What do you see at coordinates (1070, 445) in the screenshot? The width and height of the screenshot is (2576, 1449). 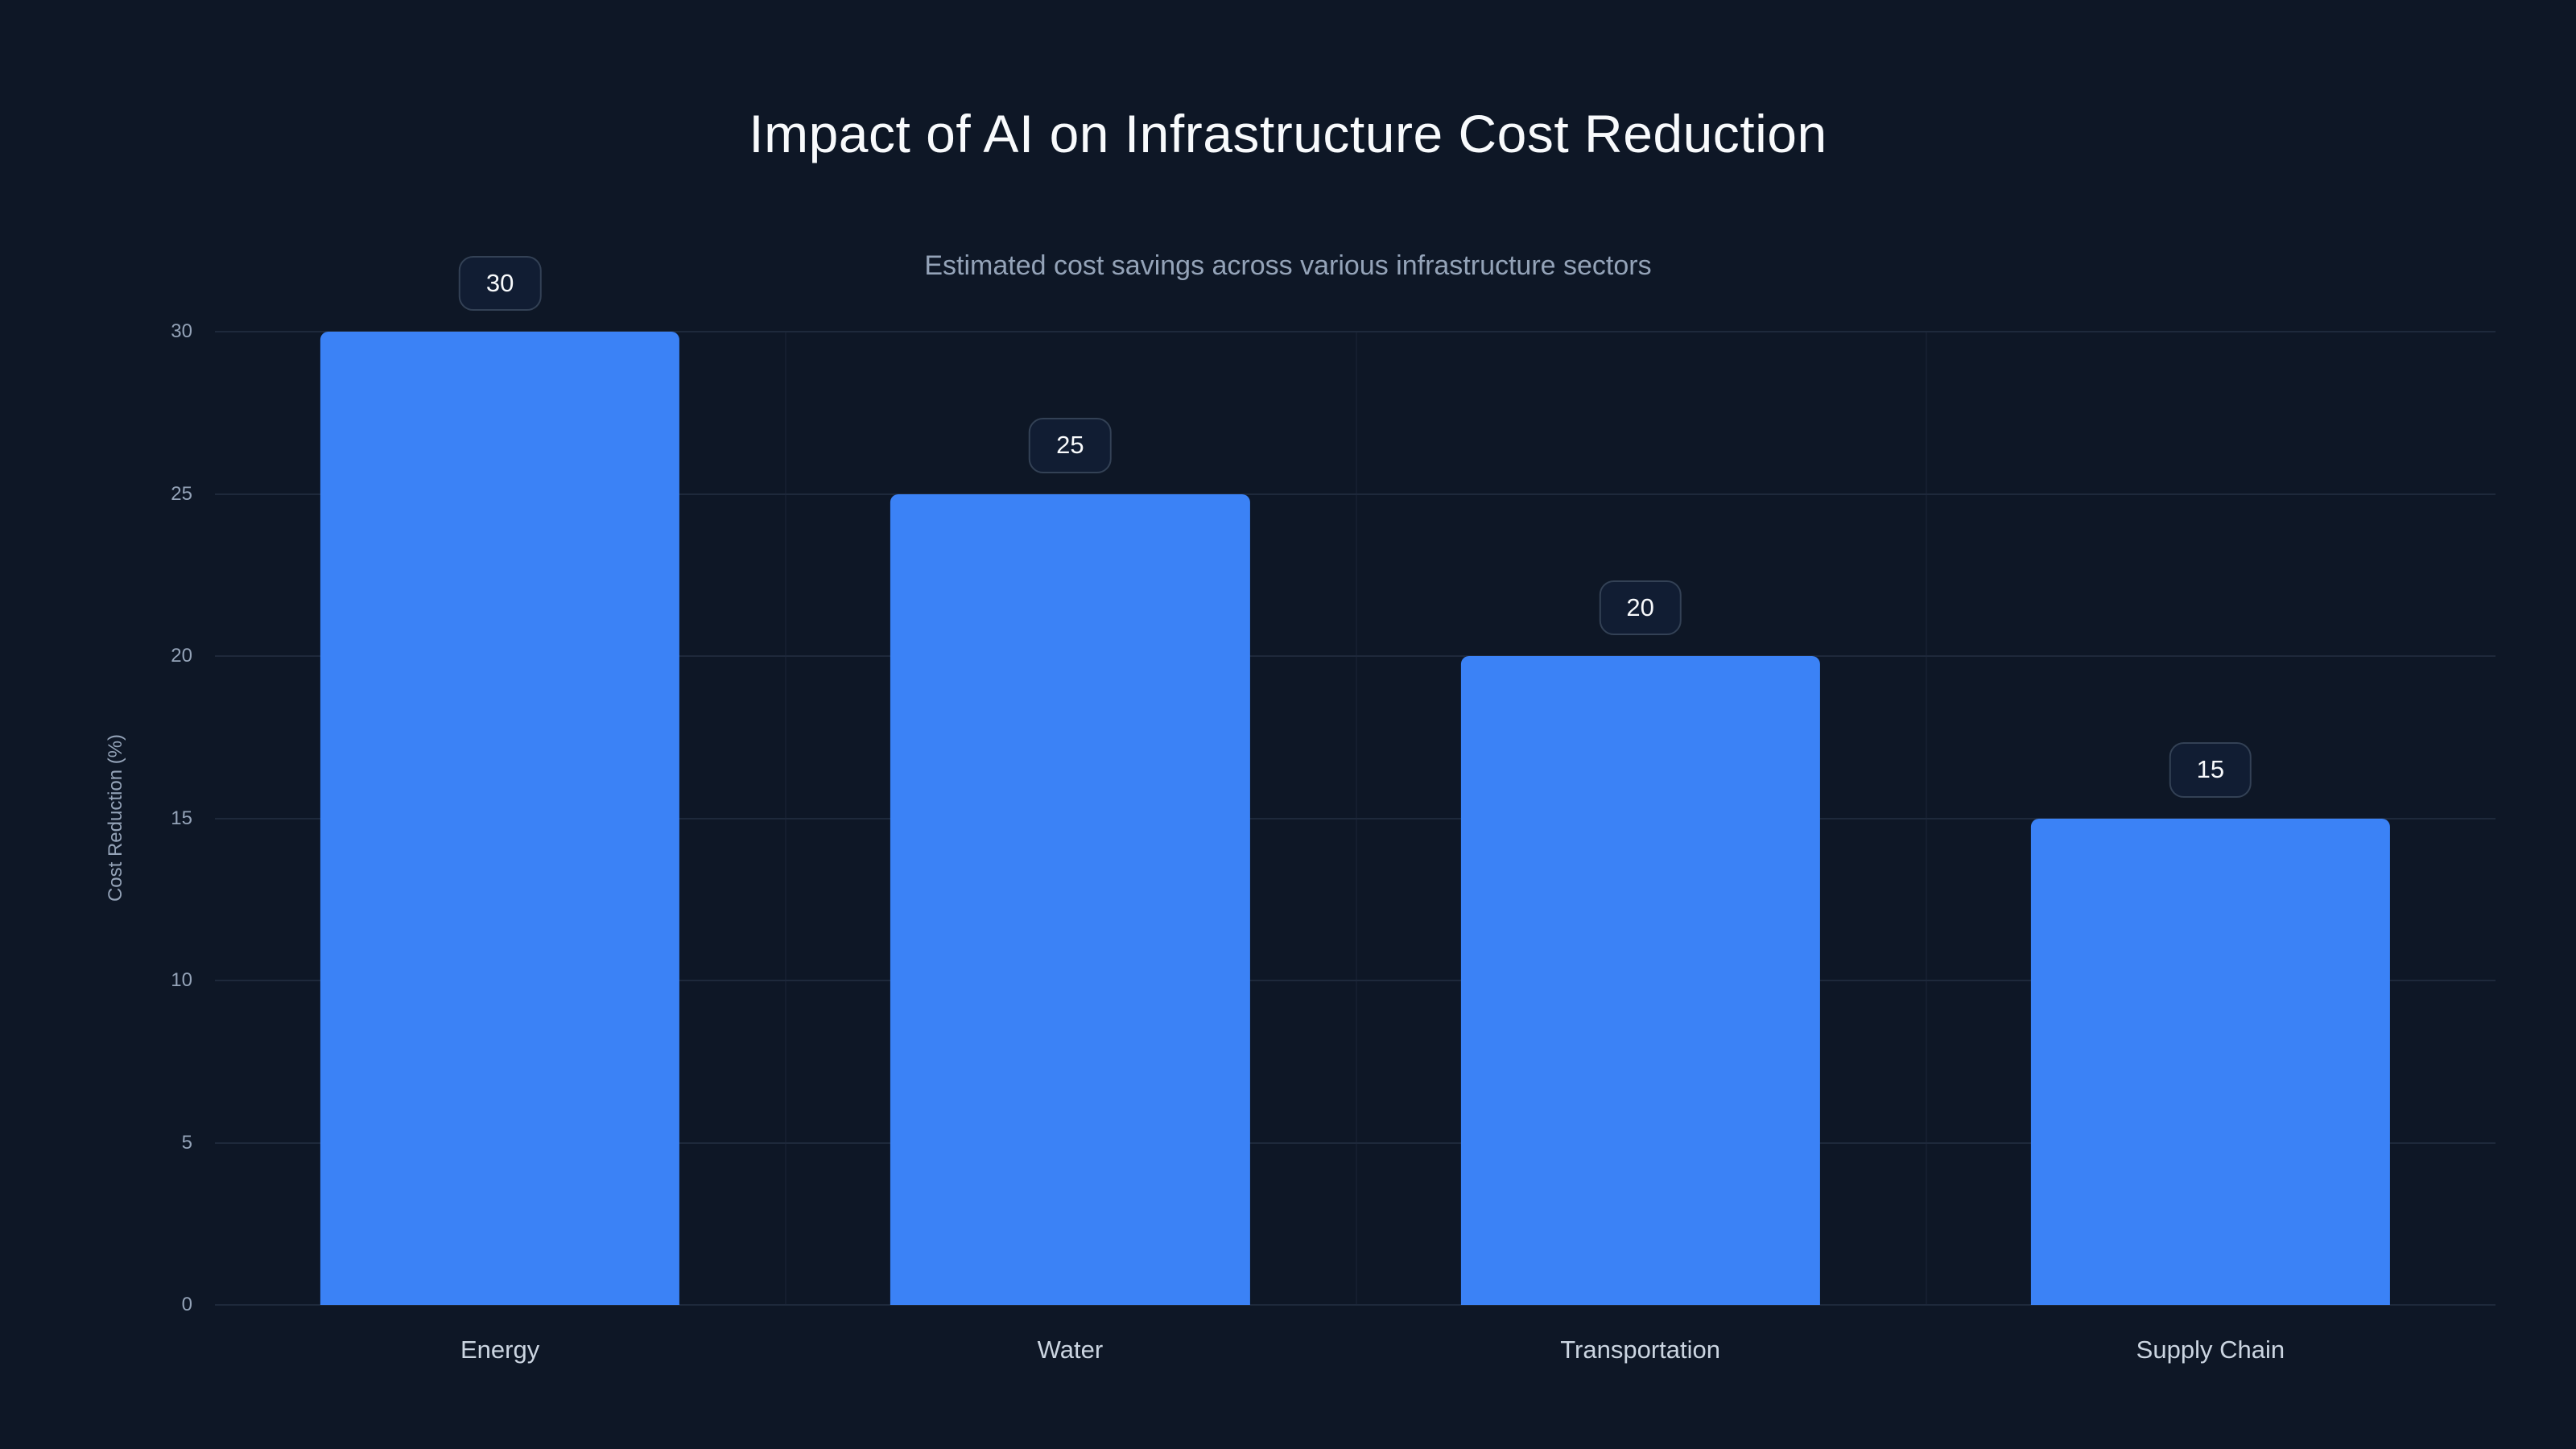 I see `value-badge-water: 25` at bounding box center [1070, 445].